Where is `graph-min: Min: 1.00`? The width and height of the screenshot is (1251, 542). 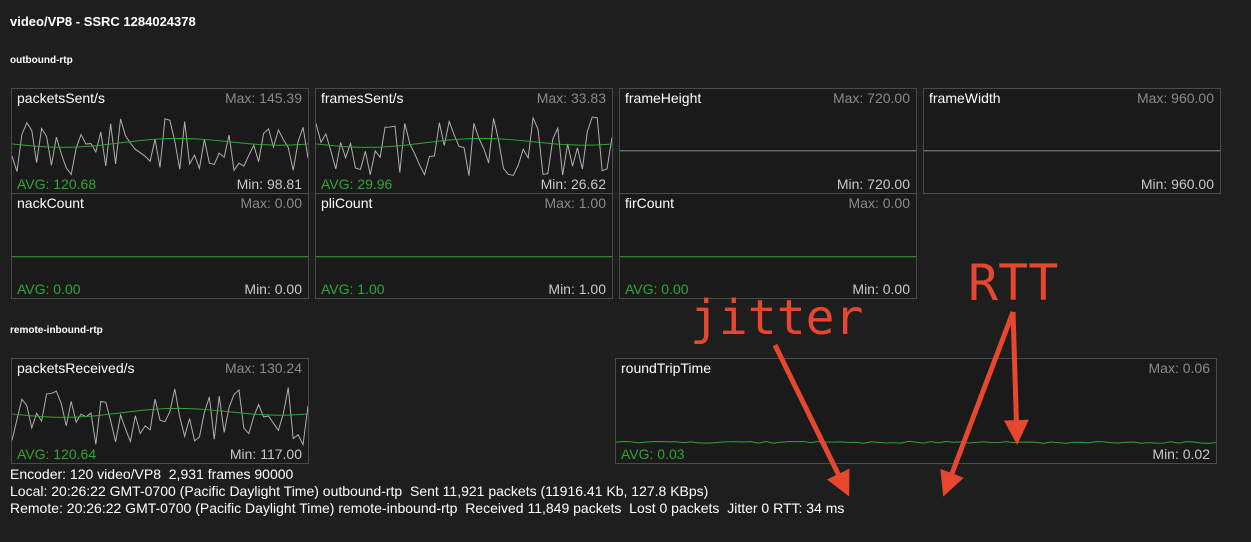
graph-min: Min: 1.00 is located at coordinates (577, 289).